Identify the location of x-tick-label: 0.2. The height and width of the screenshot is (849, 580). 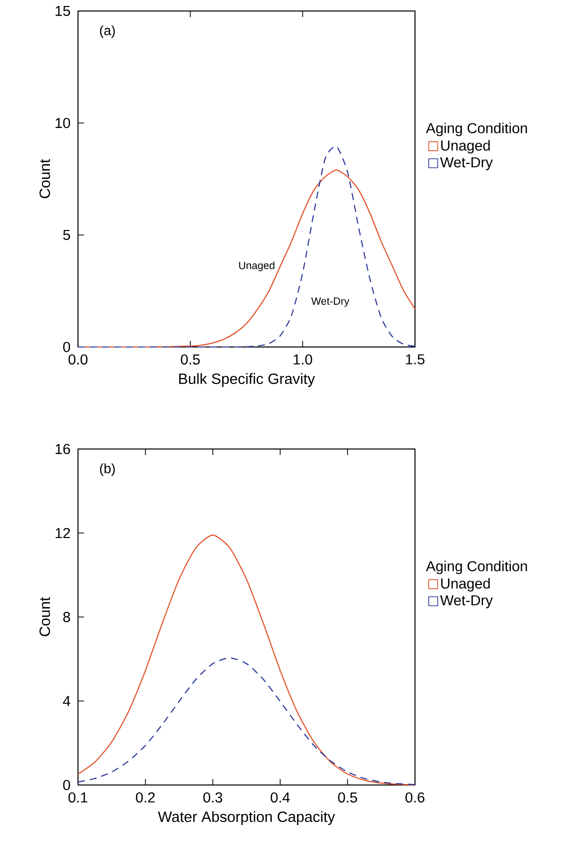
(145, 797).